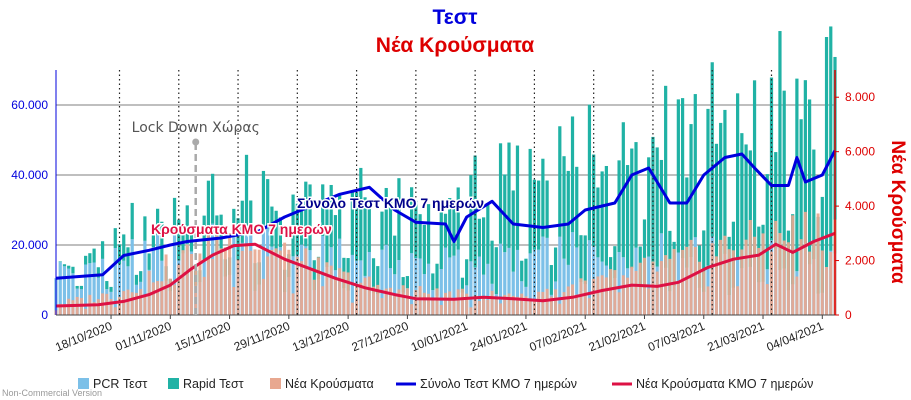 Image resolution: width=911 pixels, height=400 pixels. Describe the element at coordinates (120, 384) in the screenshot. I see `legend-label: PCR Τεστ` at that location.